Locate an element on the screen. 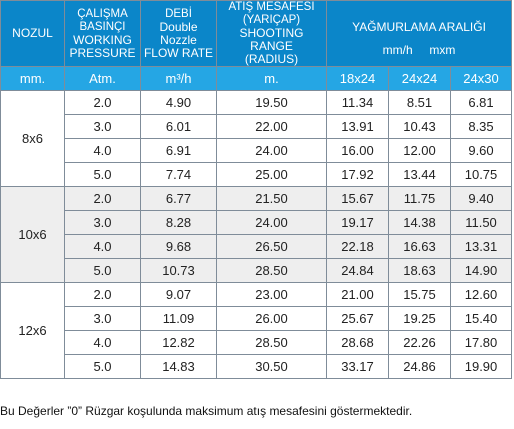 This screenshot has height=429, width=514. spacing-cell: 19.25 is located at coordinates (419, 318).